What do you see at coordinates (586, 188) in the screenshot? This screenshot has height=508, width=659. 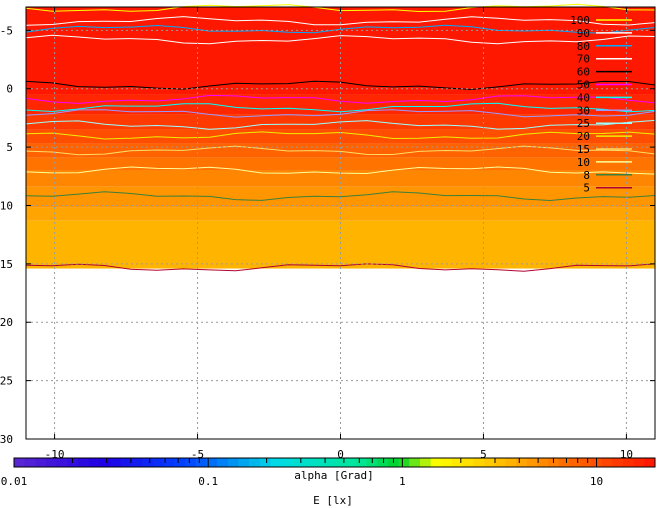 I see `legend-label: 5` at bounding box center [586, 188].